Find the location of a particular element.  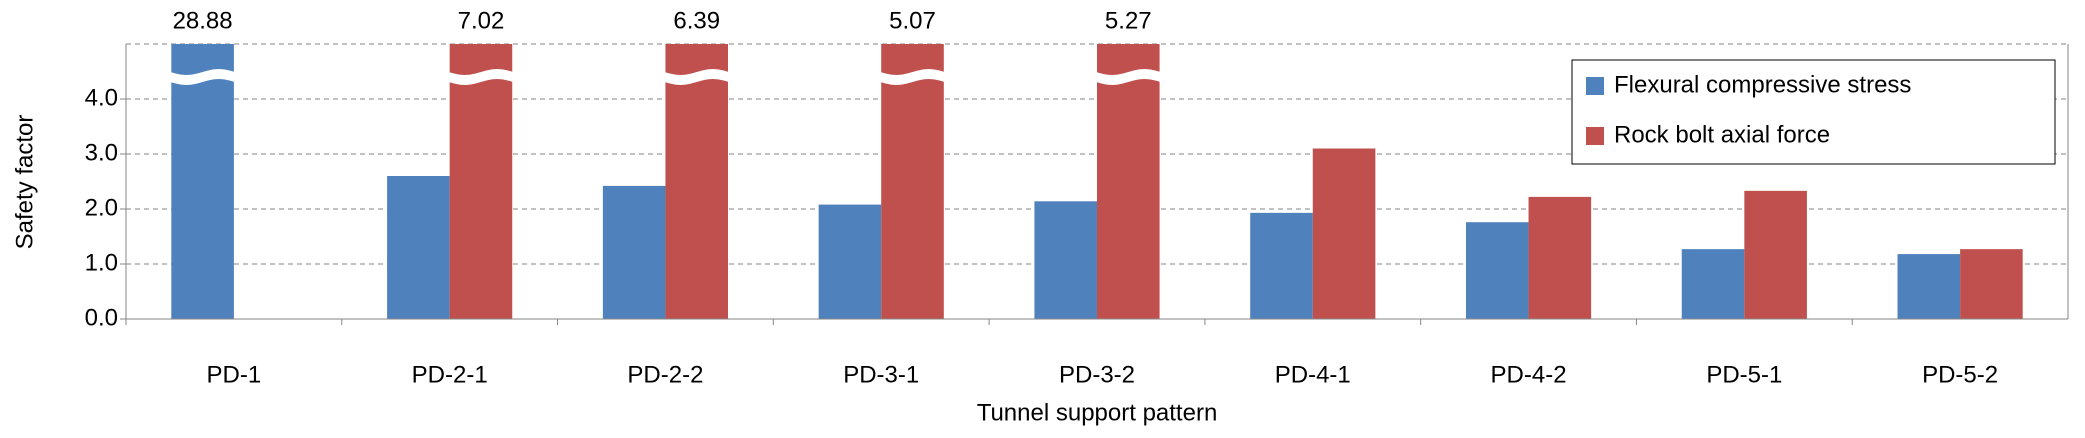

x-axis-title: Tunnel support pattern is located at coordinates (1097, 412).